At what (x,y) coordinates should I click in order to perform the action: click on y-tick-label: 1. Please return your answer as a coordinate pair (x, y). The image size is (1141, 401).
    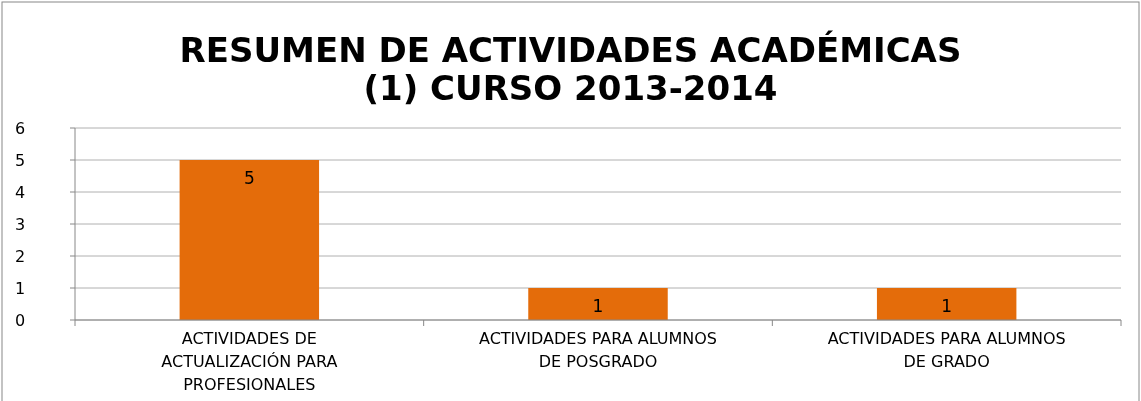
    Looking at the image, I should click on (20, 288).